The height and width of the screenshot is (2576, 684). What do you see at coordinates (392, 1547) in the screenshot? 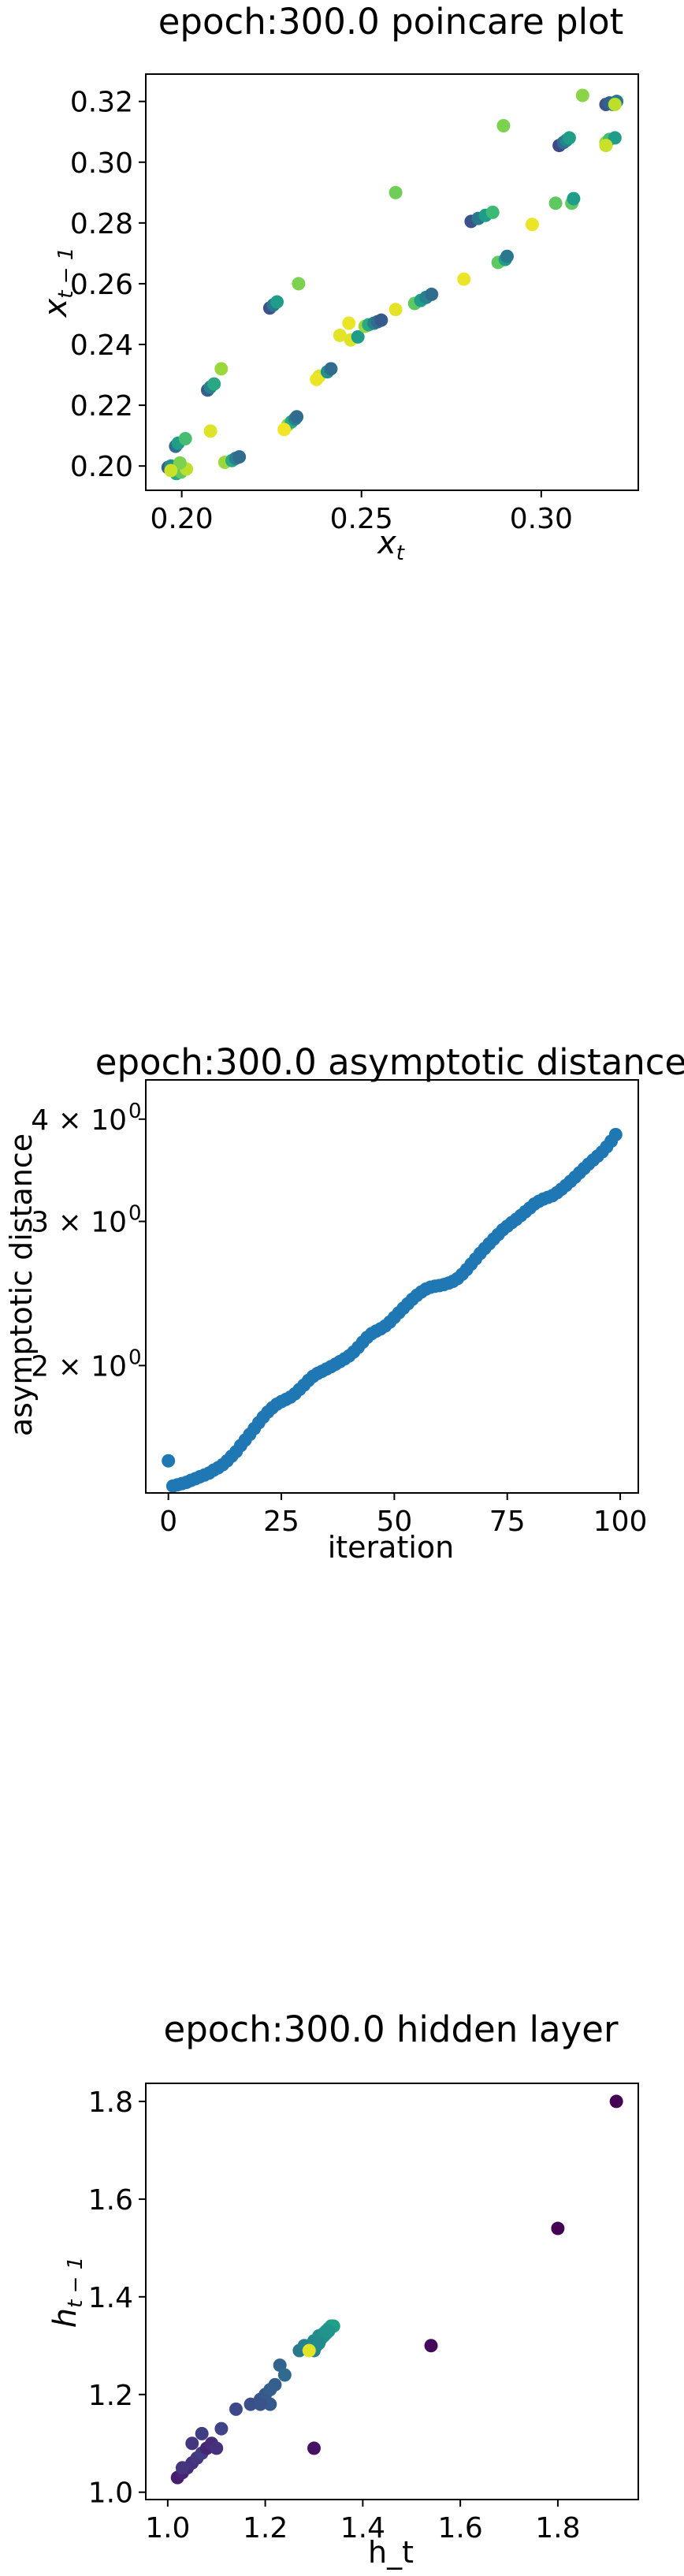
I see `asymptotic-x-axis-label: iteration` at bounding box center [392, 1547].